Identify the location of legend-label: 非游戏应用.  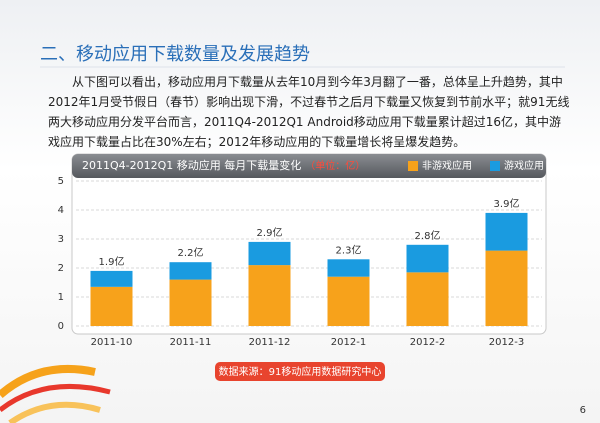
(447, 165).